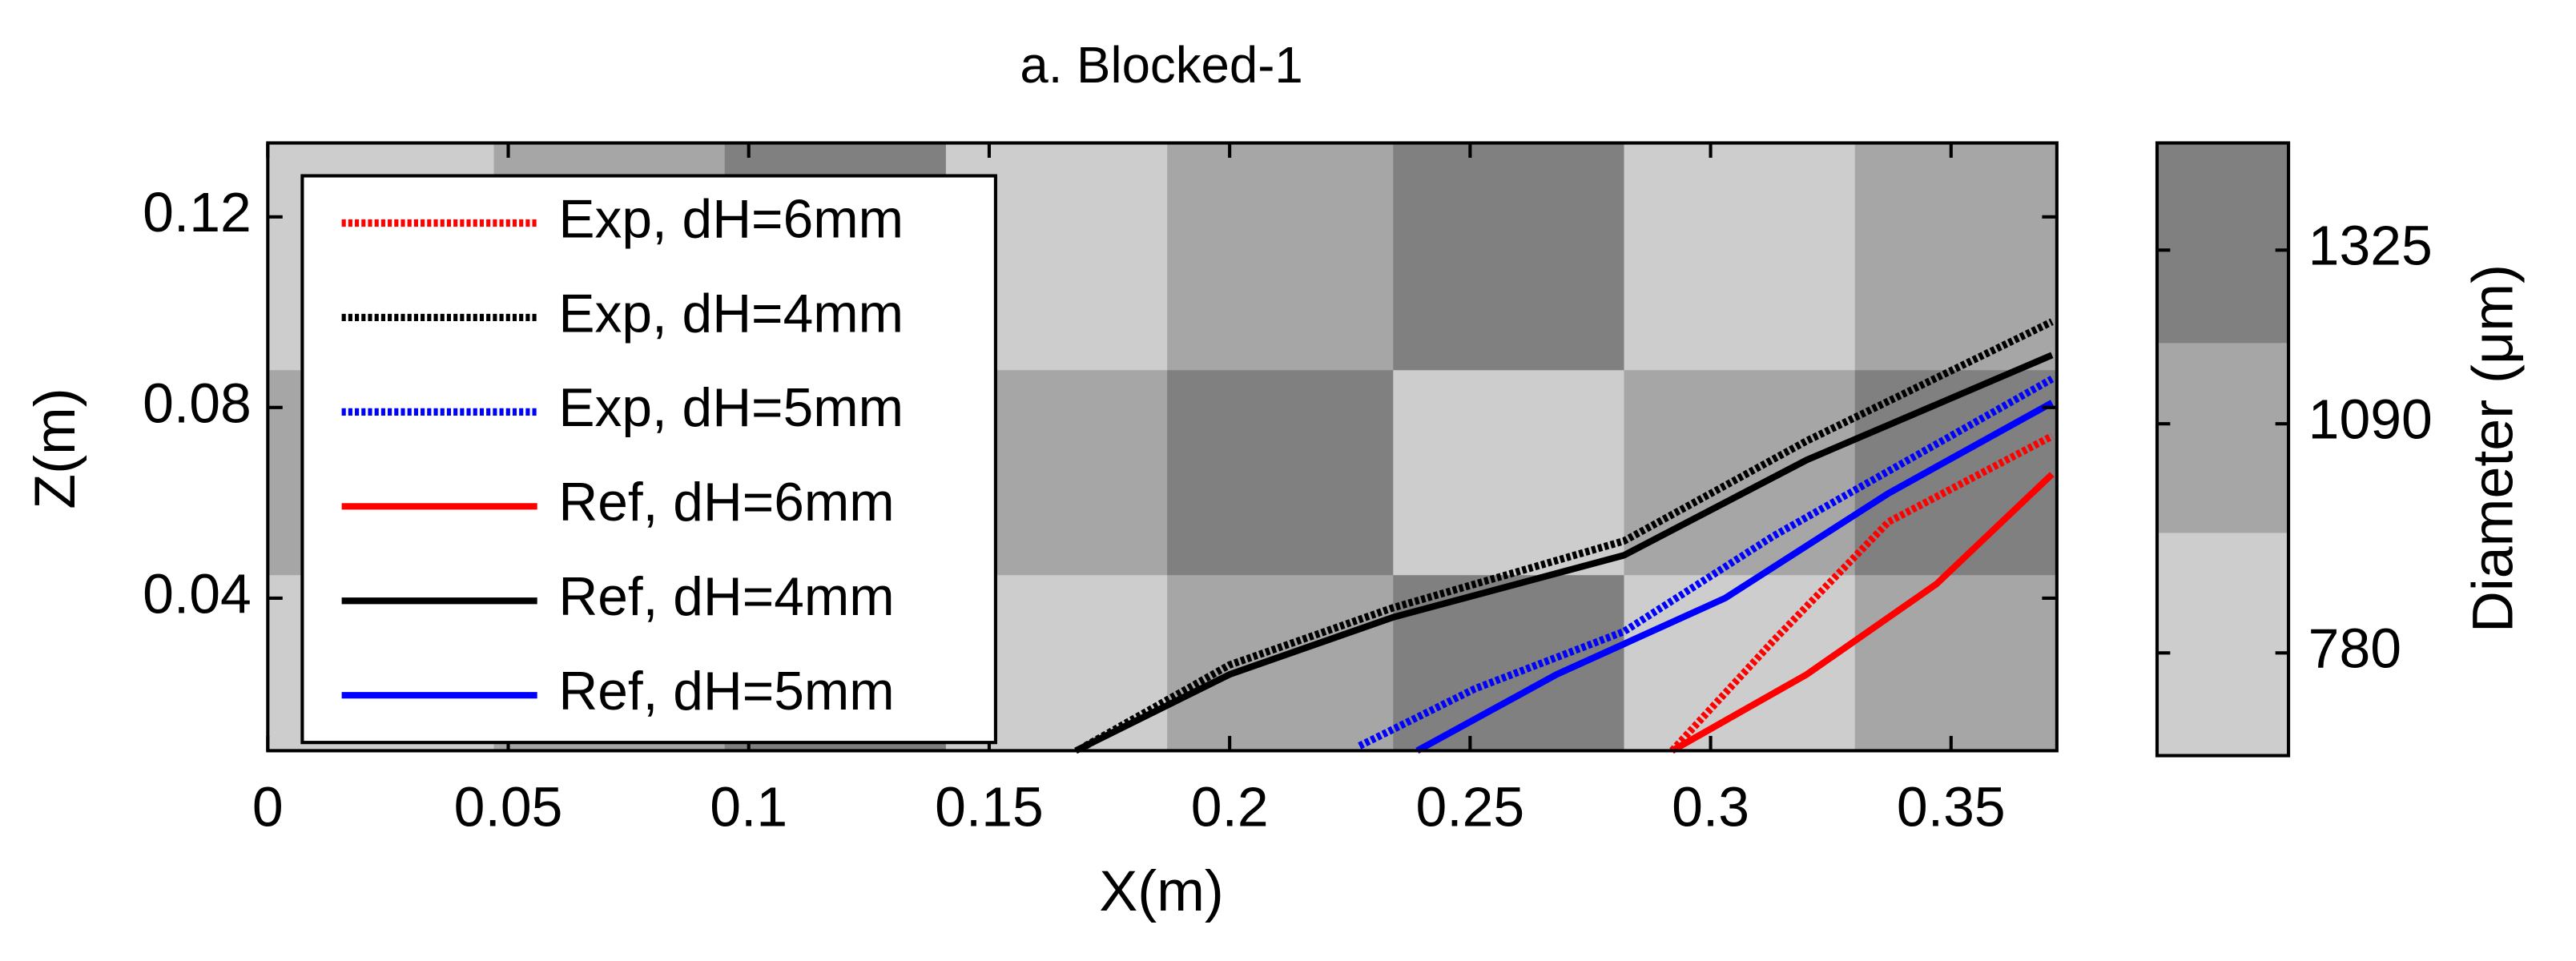 The height and width of the screenshot is (961, 2576). Describe the element at coordinates (2354, 648) in the screenshot. I see `colorbar-tick-label: 780` at that location.